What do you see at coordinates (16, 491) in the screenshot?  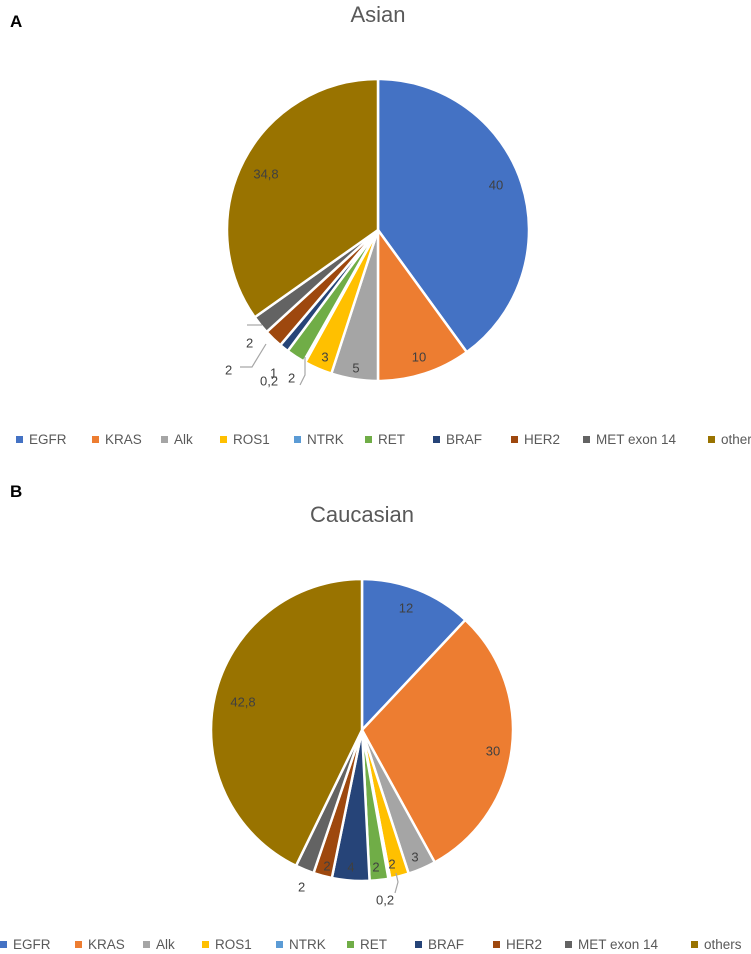 I see `panel-b-letter: B` at bounding box center [16, 491].